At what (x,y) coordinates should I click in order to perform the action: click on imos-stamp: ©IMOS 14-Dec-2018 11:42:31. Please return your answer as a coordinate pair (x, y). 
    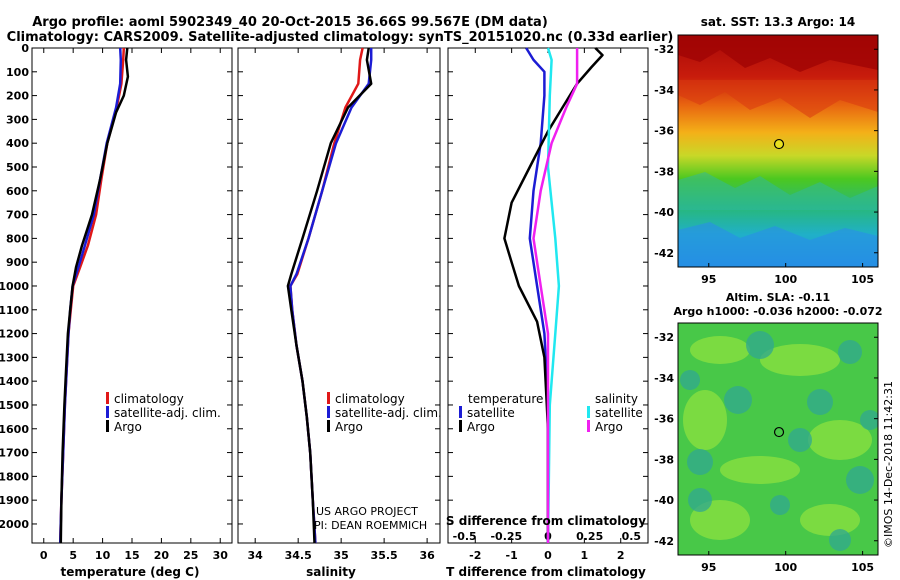
    Looking at the image, I should click on (888, 464).